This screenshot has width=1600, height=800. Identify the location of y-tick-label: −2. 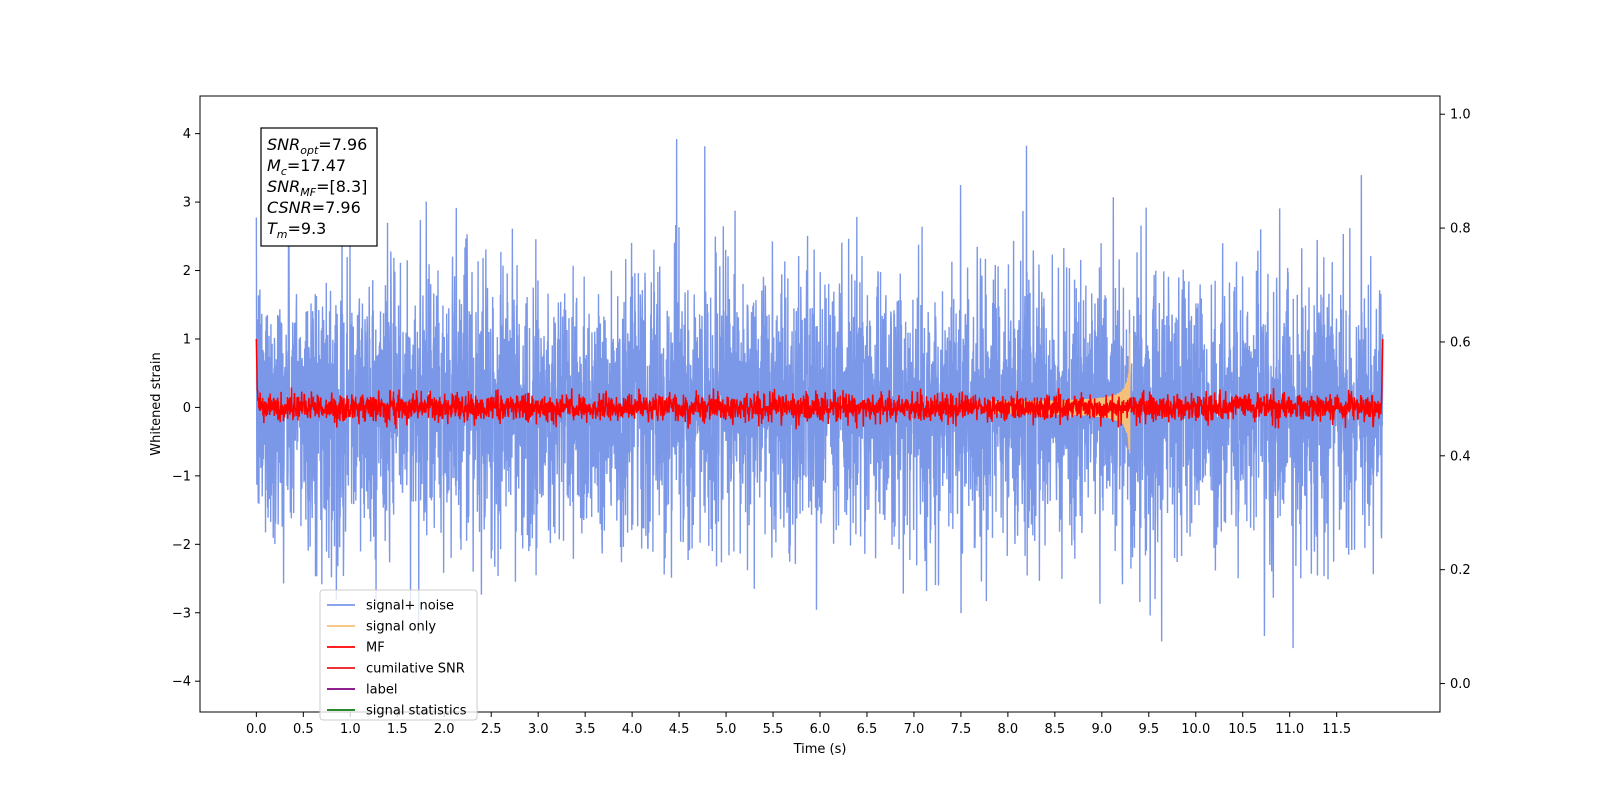
(181, 545).